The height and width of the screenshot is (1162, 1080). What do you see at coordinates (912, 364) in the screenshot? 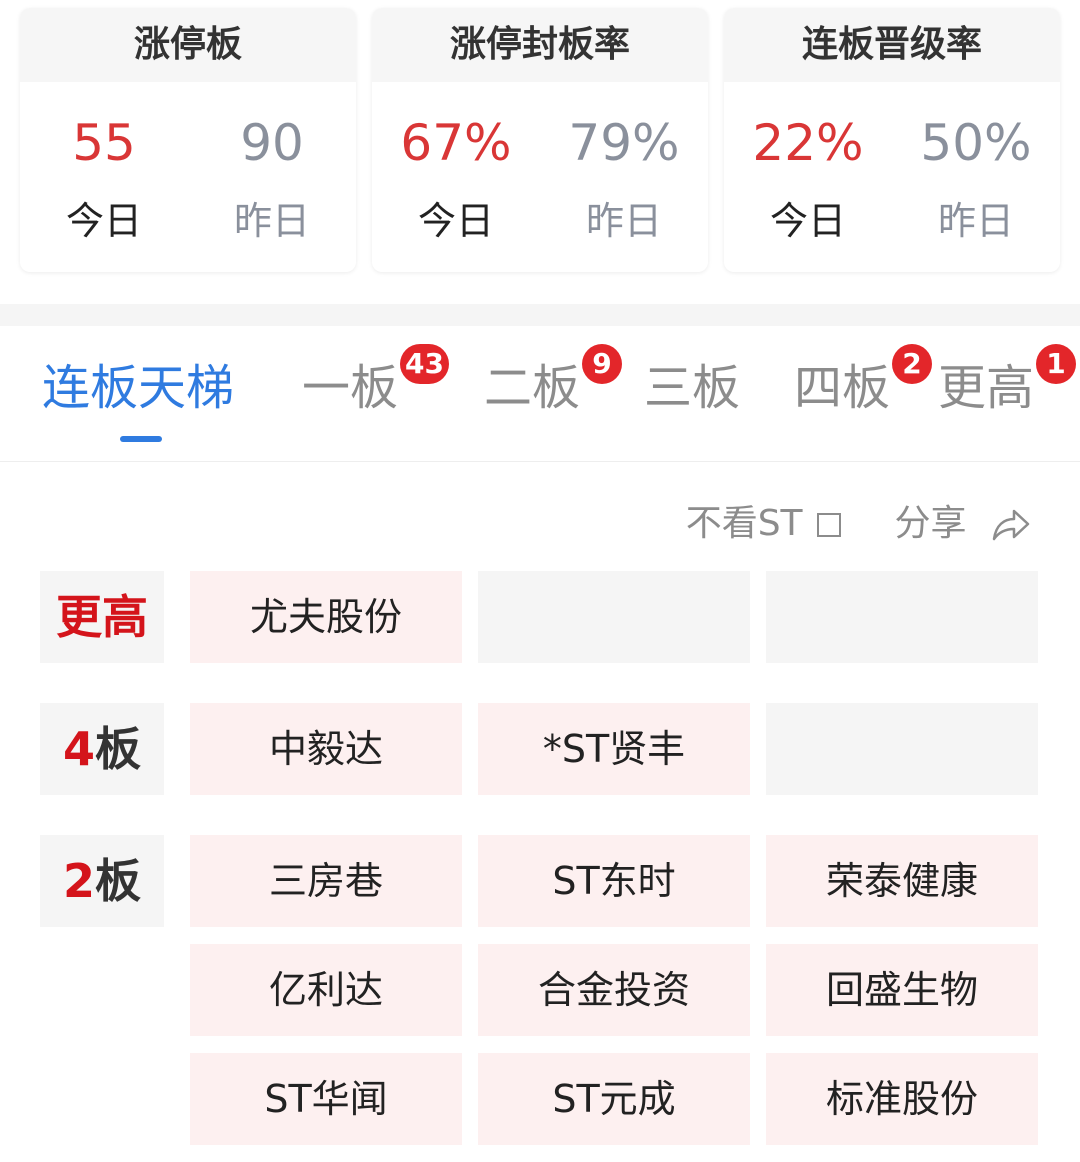
I see `count-badge: 2` at bounding box center [912, 364].